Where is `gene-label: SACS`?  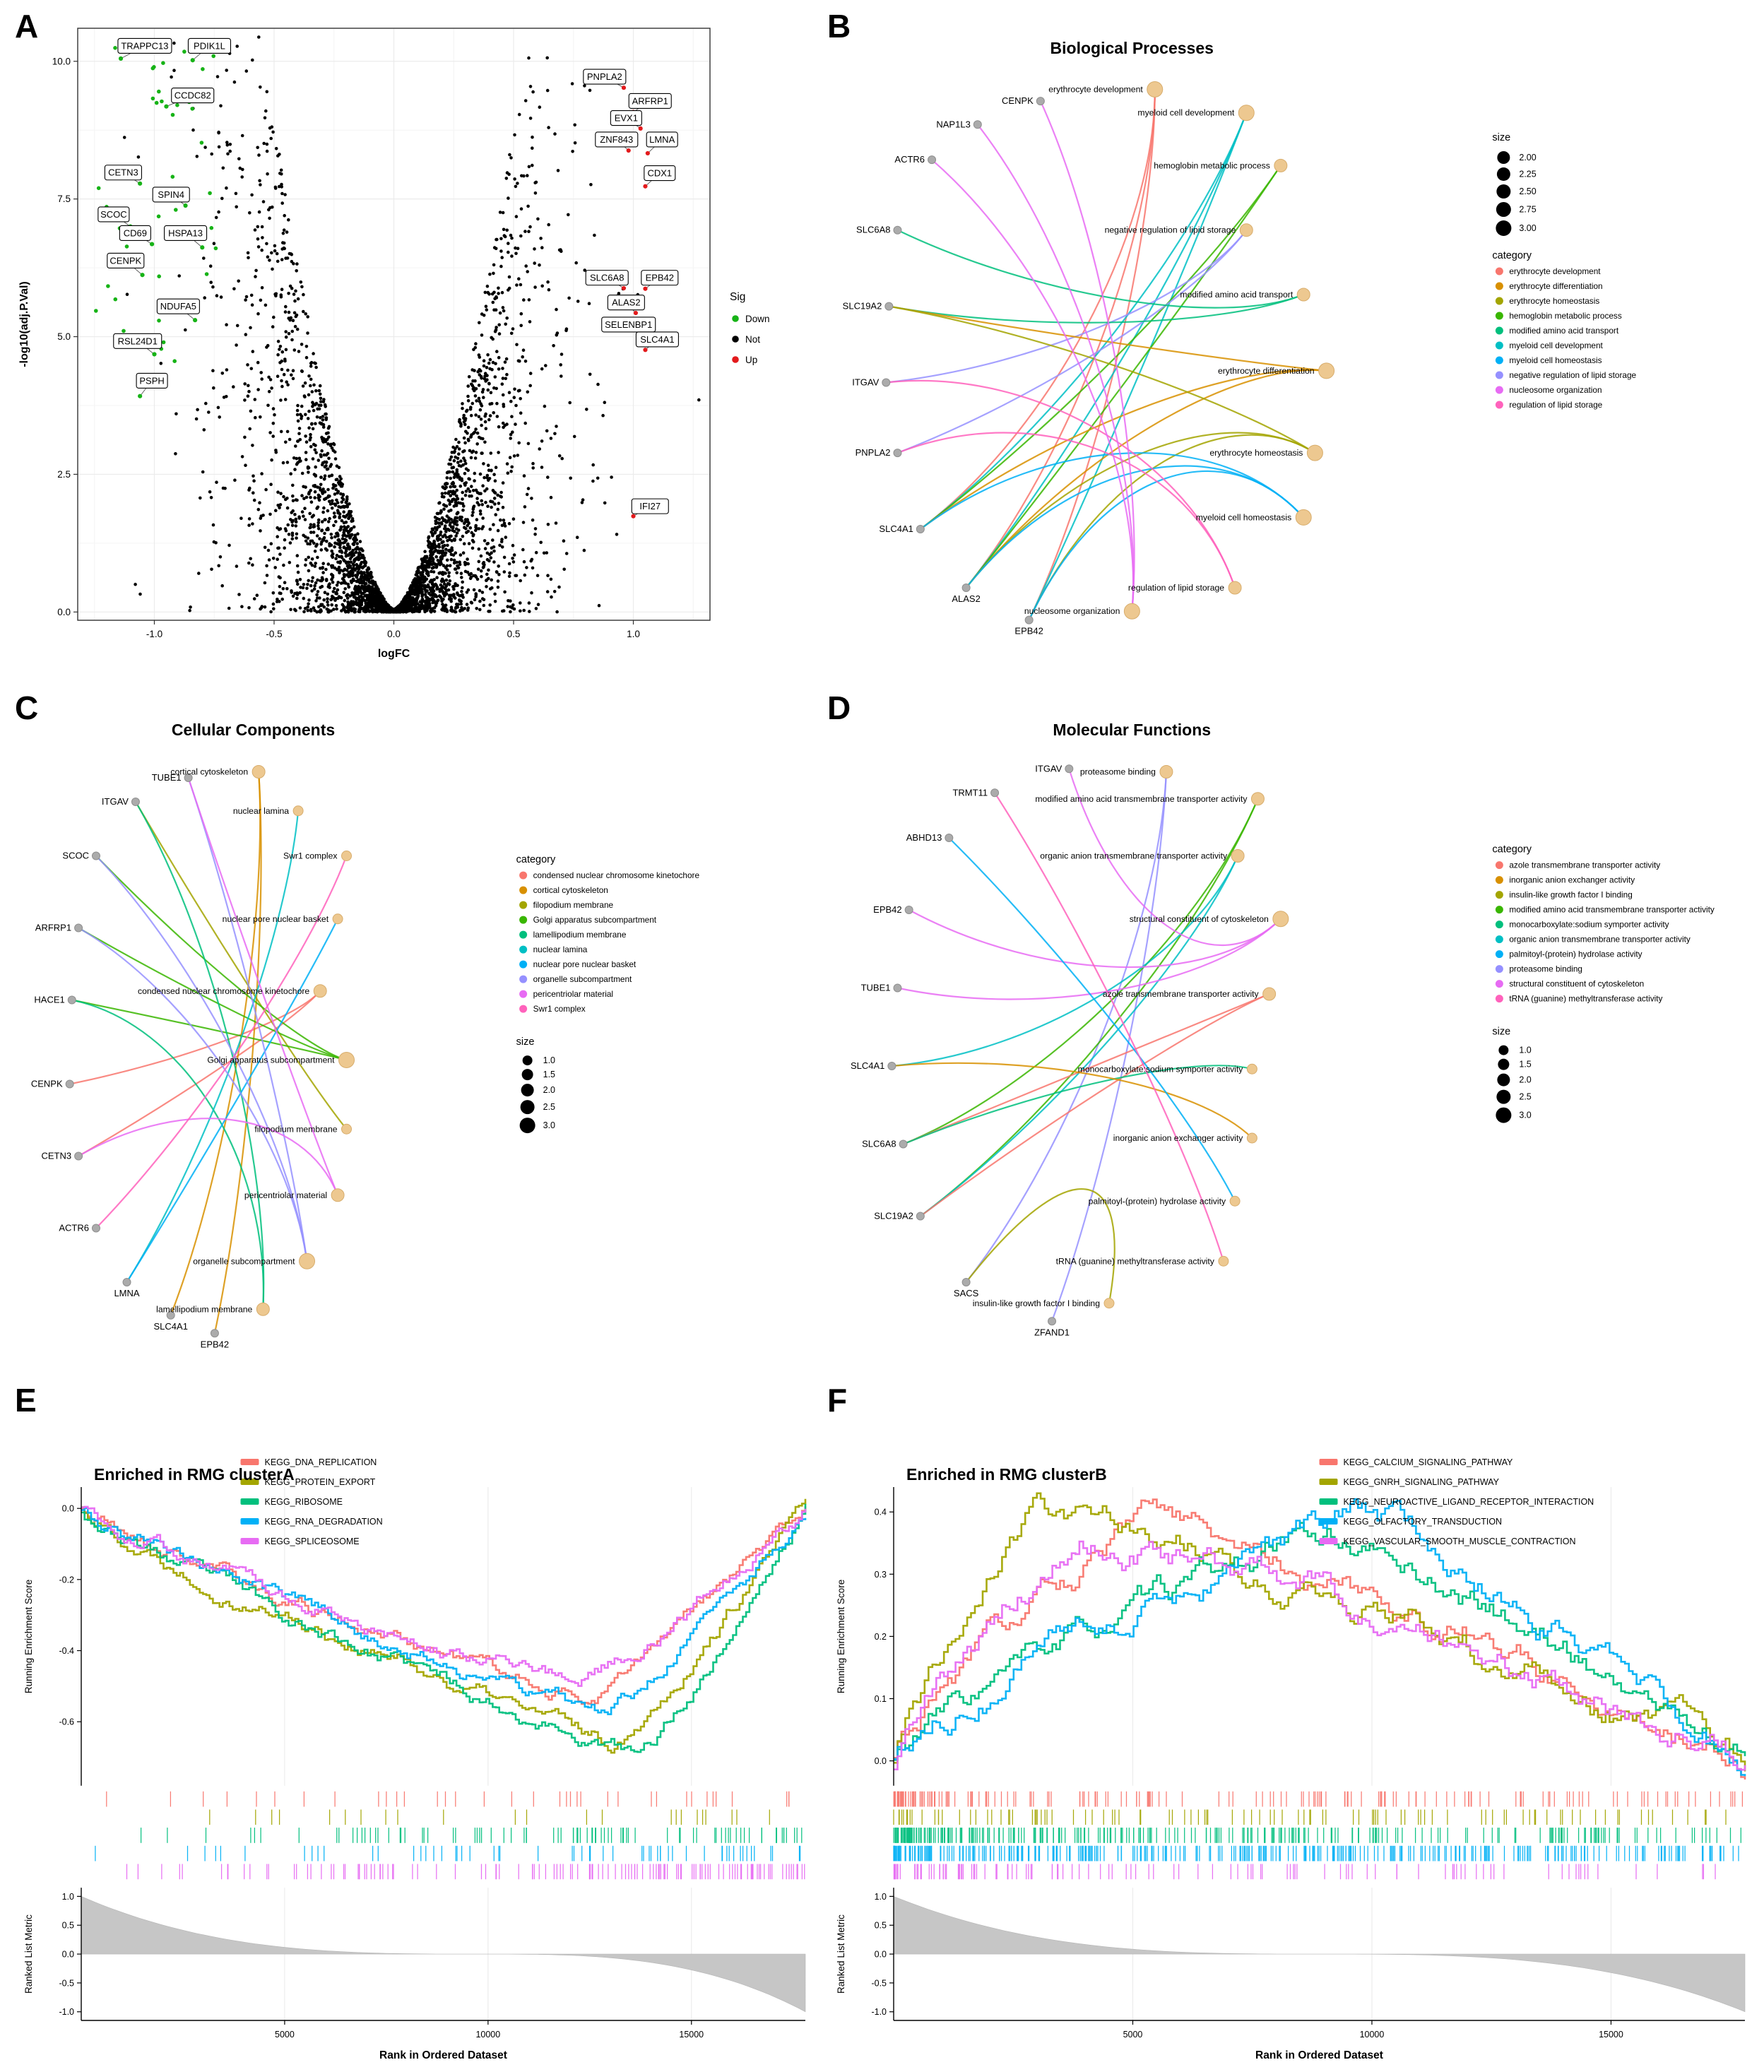
gene-label: SACS is located at coordinates (966, 1293).